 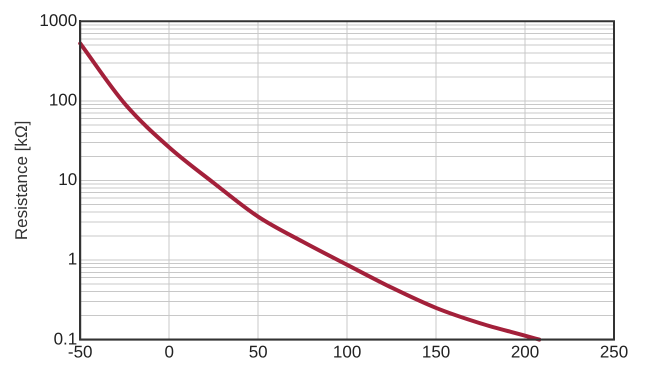 I want to click on y-tick-label: 1, so click(x=73, y=259).